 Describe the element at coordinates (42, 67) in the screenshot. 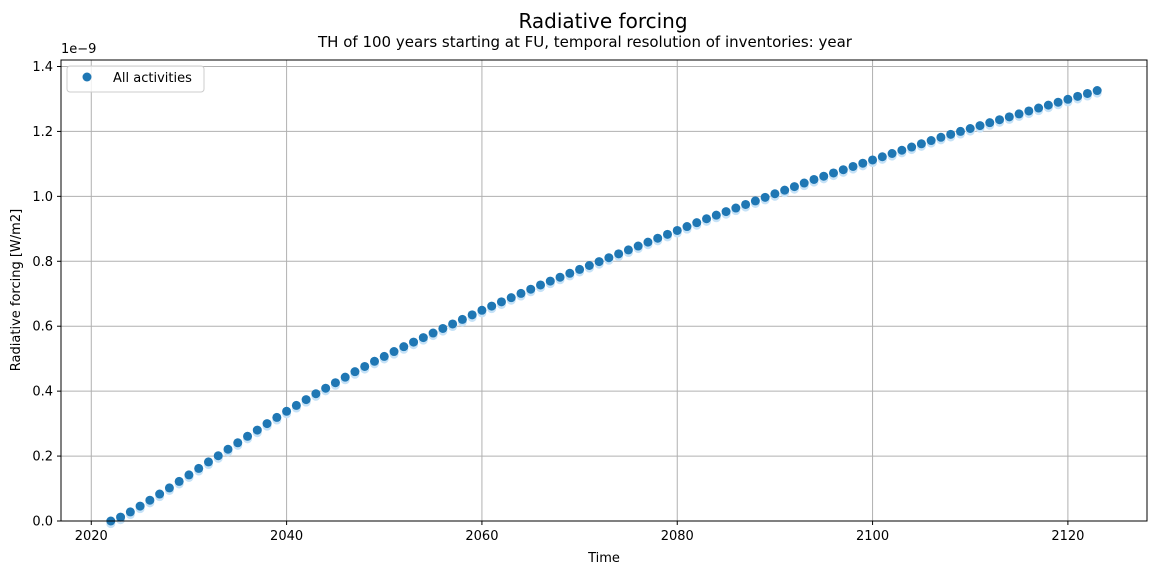

I see `y-tick-label: 1.4` at that location.